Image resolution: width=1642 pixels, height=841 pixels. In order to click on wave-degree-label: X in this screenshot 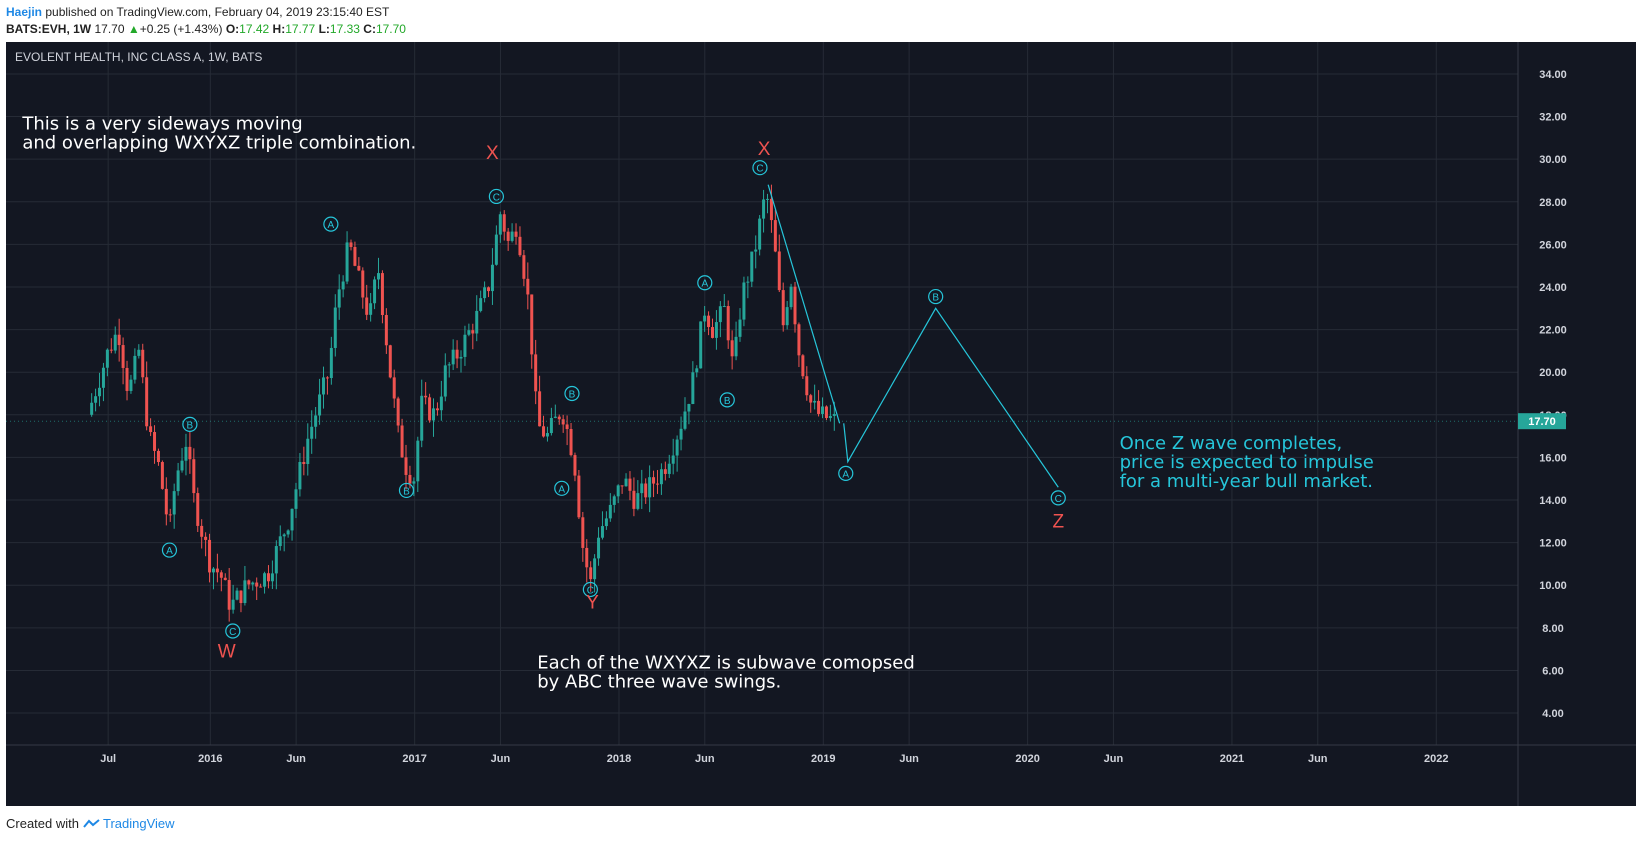, I will do `click(764, 149)`.